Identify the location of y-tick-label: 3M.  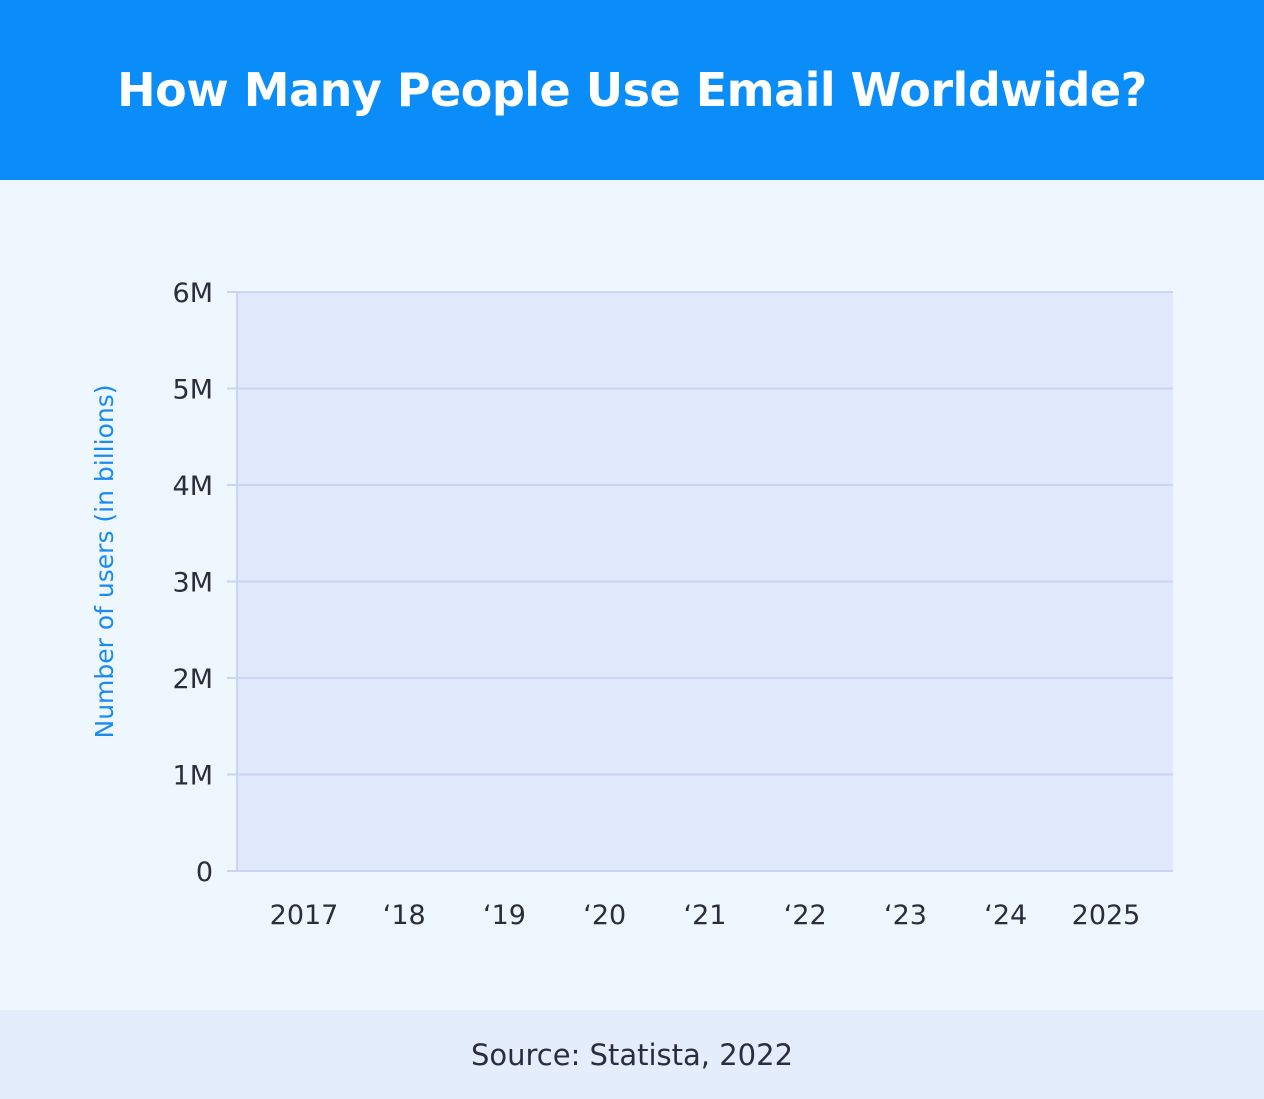
(193, 583).